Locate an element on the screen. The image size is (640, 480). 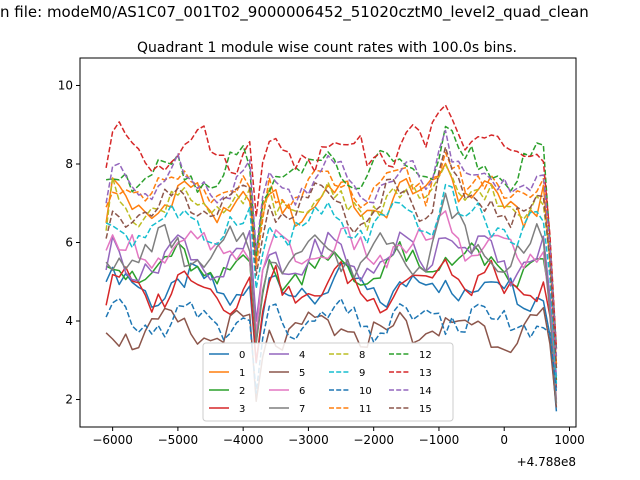
legend-label-13: 13 is located at coordinates (425, 373).